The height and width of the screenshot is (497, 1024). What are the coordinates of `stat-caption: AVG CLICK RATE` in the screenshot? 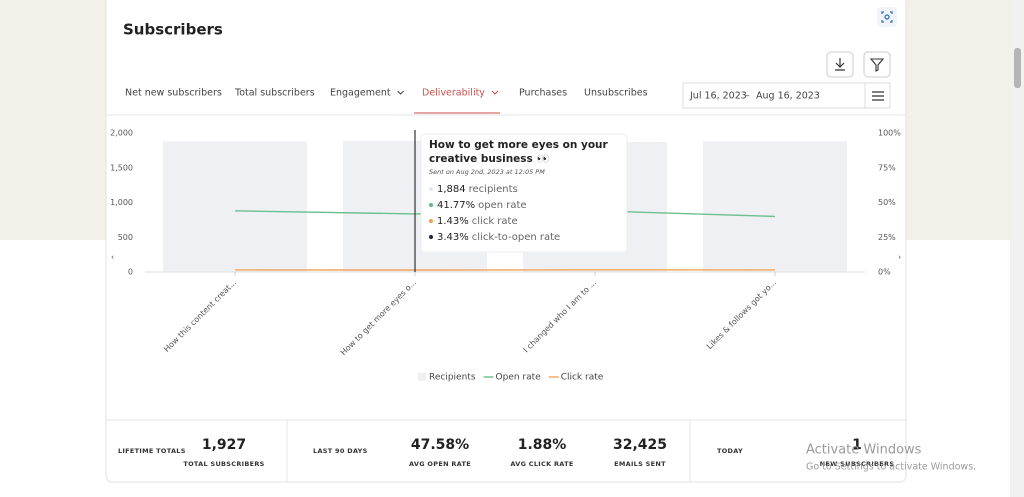 It's located at (541, 464).